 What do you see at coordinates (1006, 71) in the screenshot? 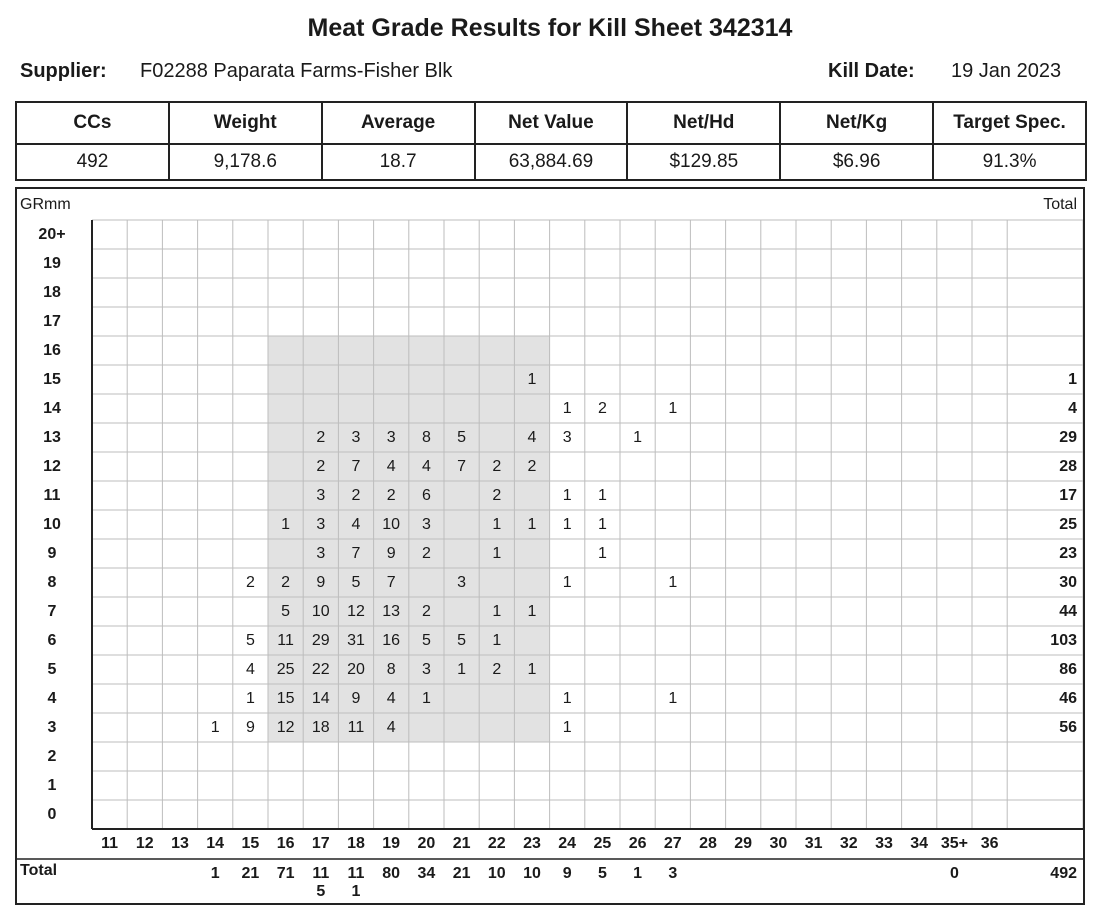
I see `kill-date-value: 19 Jan 2023` at bounding box center [1006, 71].